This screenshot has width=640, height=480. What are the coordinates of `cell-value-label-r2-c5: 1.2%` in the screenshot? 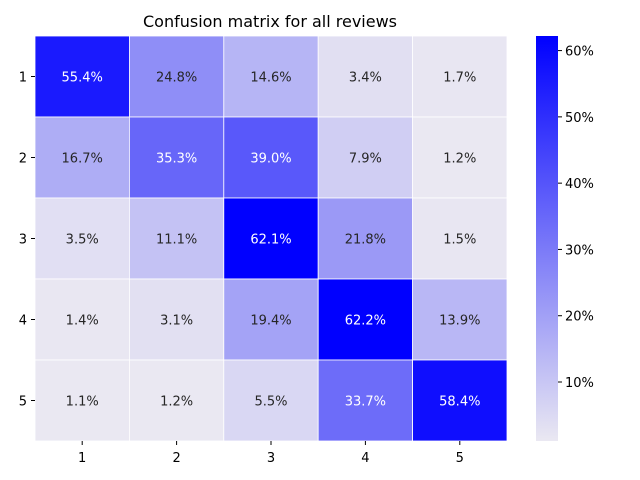 It's located at (459, 159).